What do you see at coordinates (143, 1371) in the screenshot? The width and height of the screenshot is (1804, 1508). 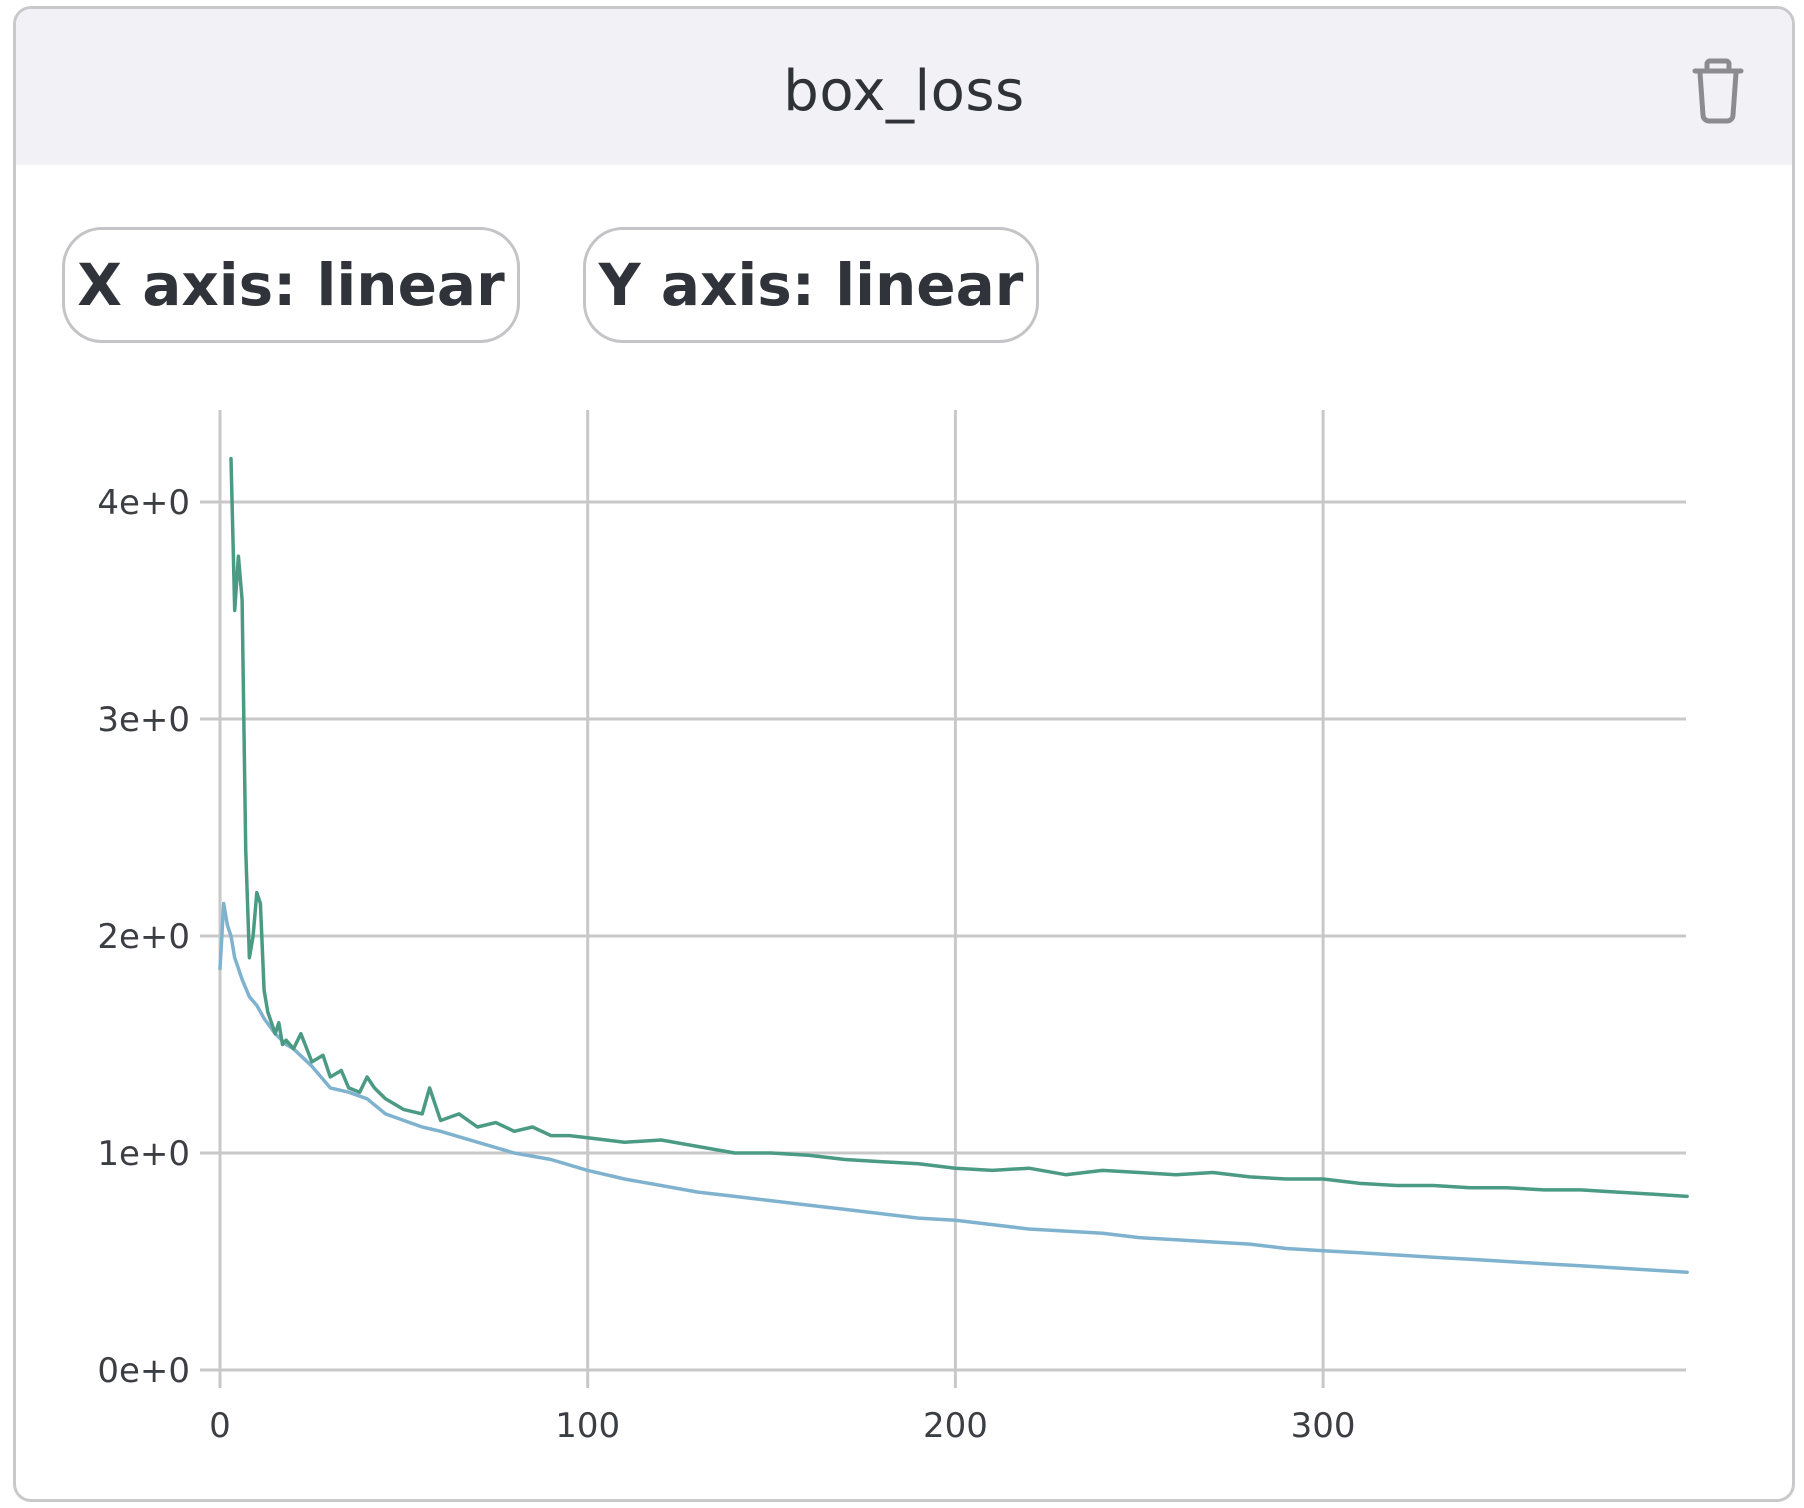 I see `y-tick-label: 0e+0` at bounding box center [143, 1371].